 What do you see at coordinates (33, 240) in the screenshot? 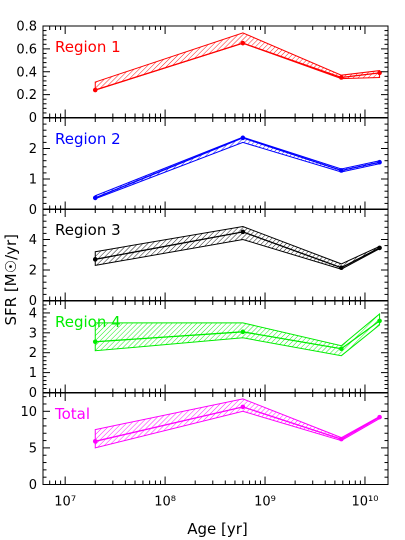
I see `y-tick-label-3: 4` at bounding box center [33, 240].